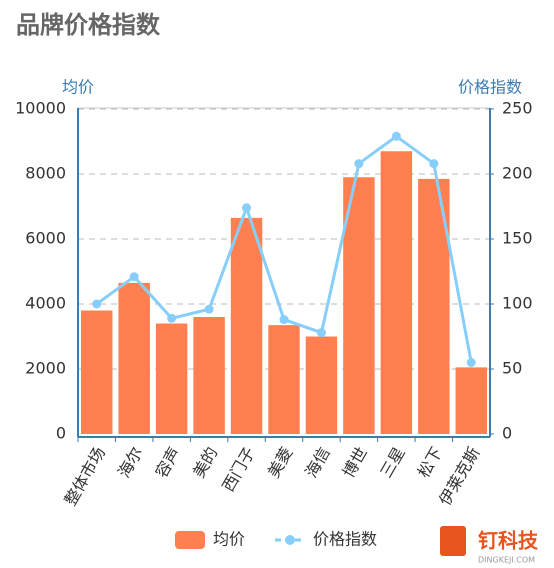 The height and width of the screenshot is (568, 554). What do you see at coordinates (517, 303) in the screenshot?
I see `y2-tick-label: 100` at bounding box center [517, 303].